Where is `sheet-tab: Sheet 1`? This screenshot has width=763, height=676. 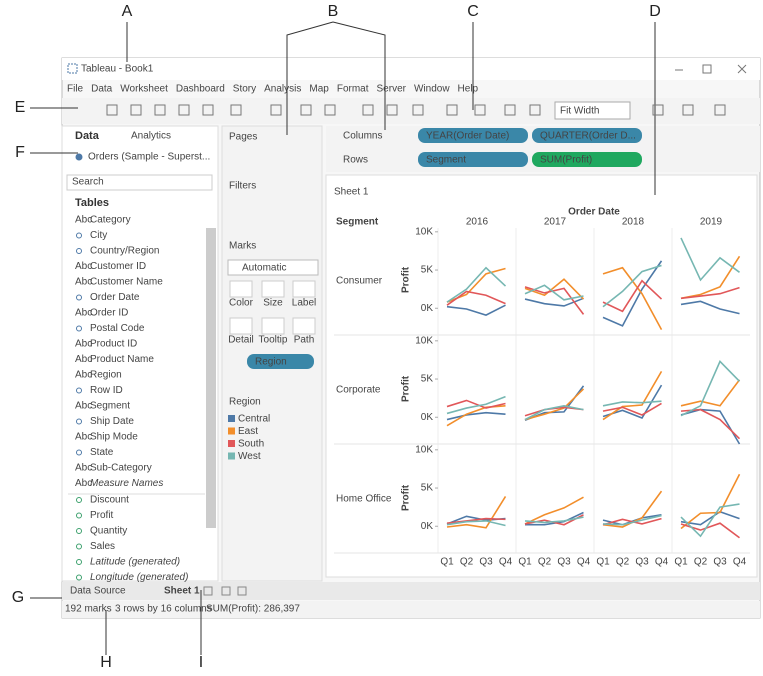
sheet-tab: Sheet 1 is located at coordinates (182, 591).